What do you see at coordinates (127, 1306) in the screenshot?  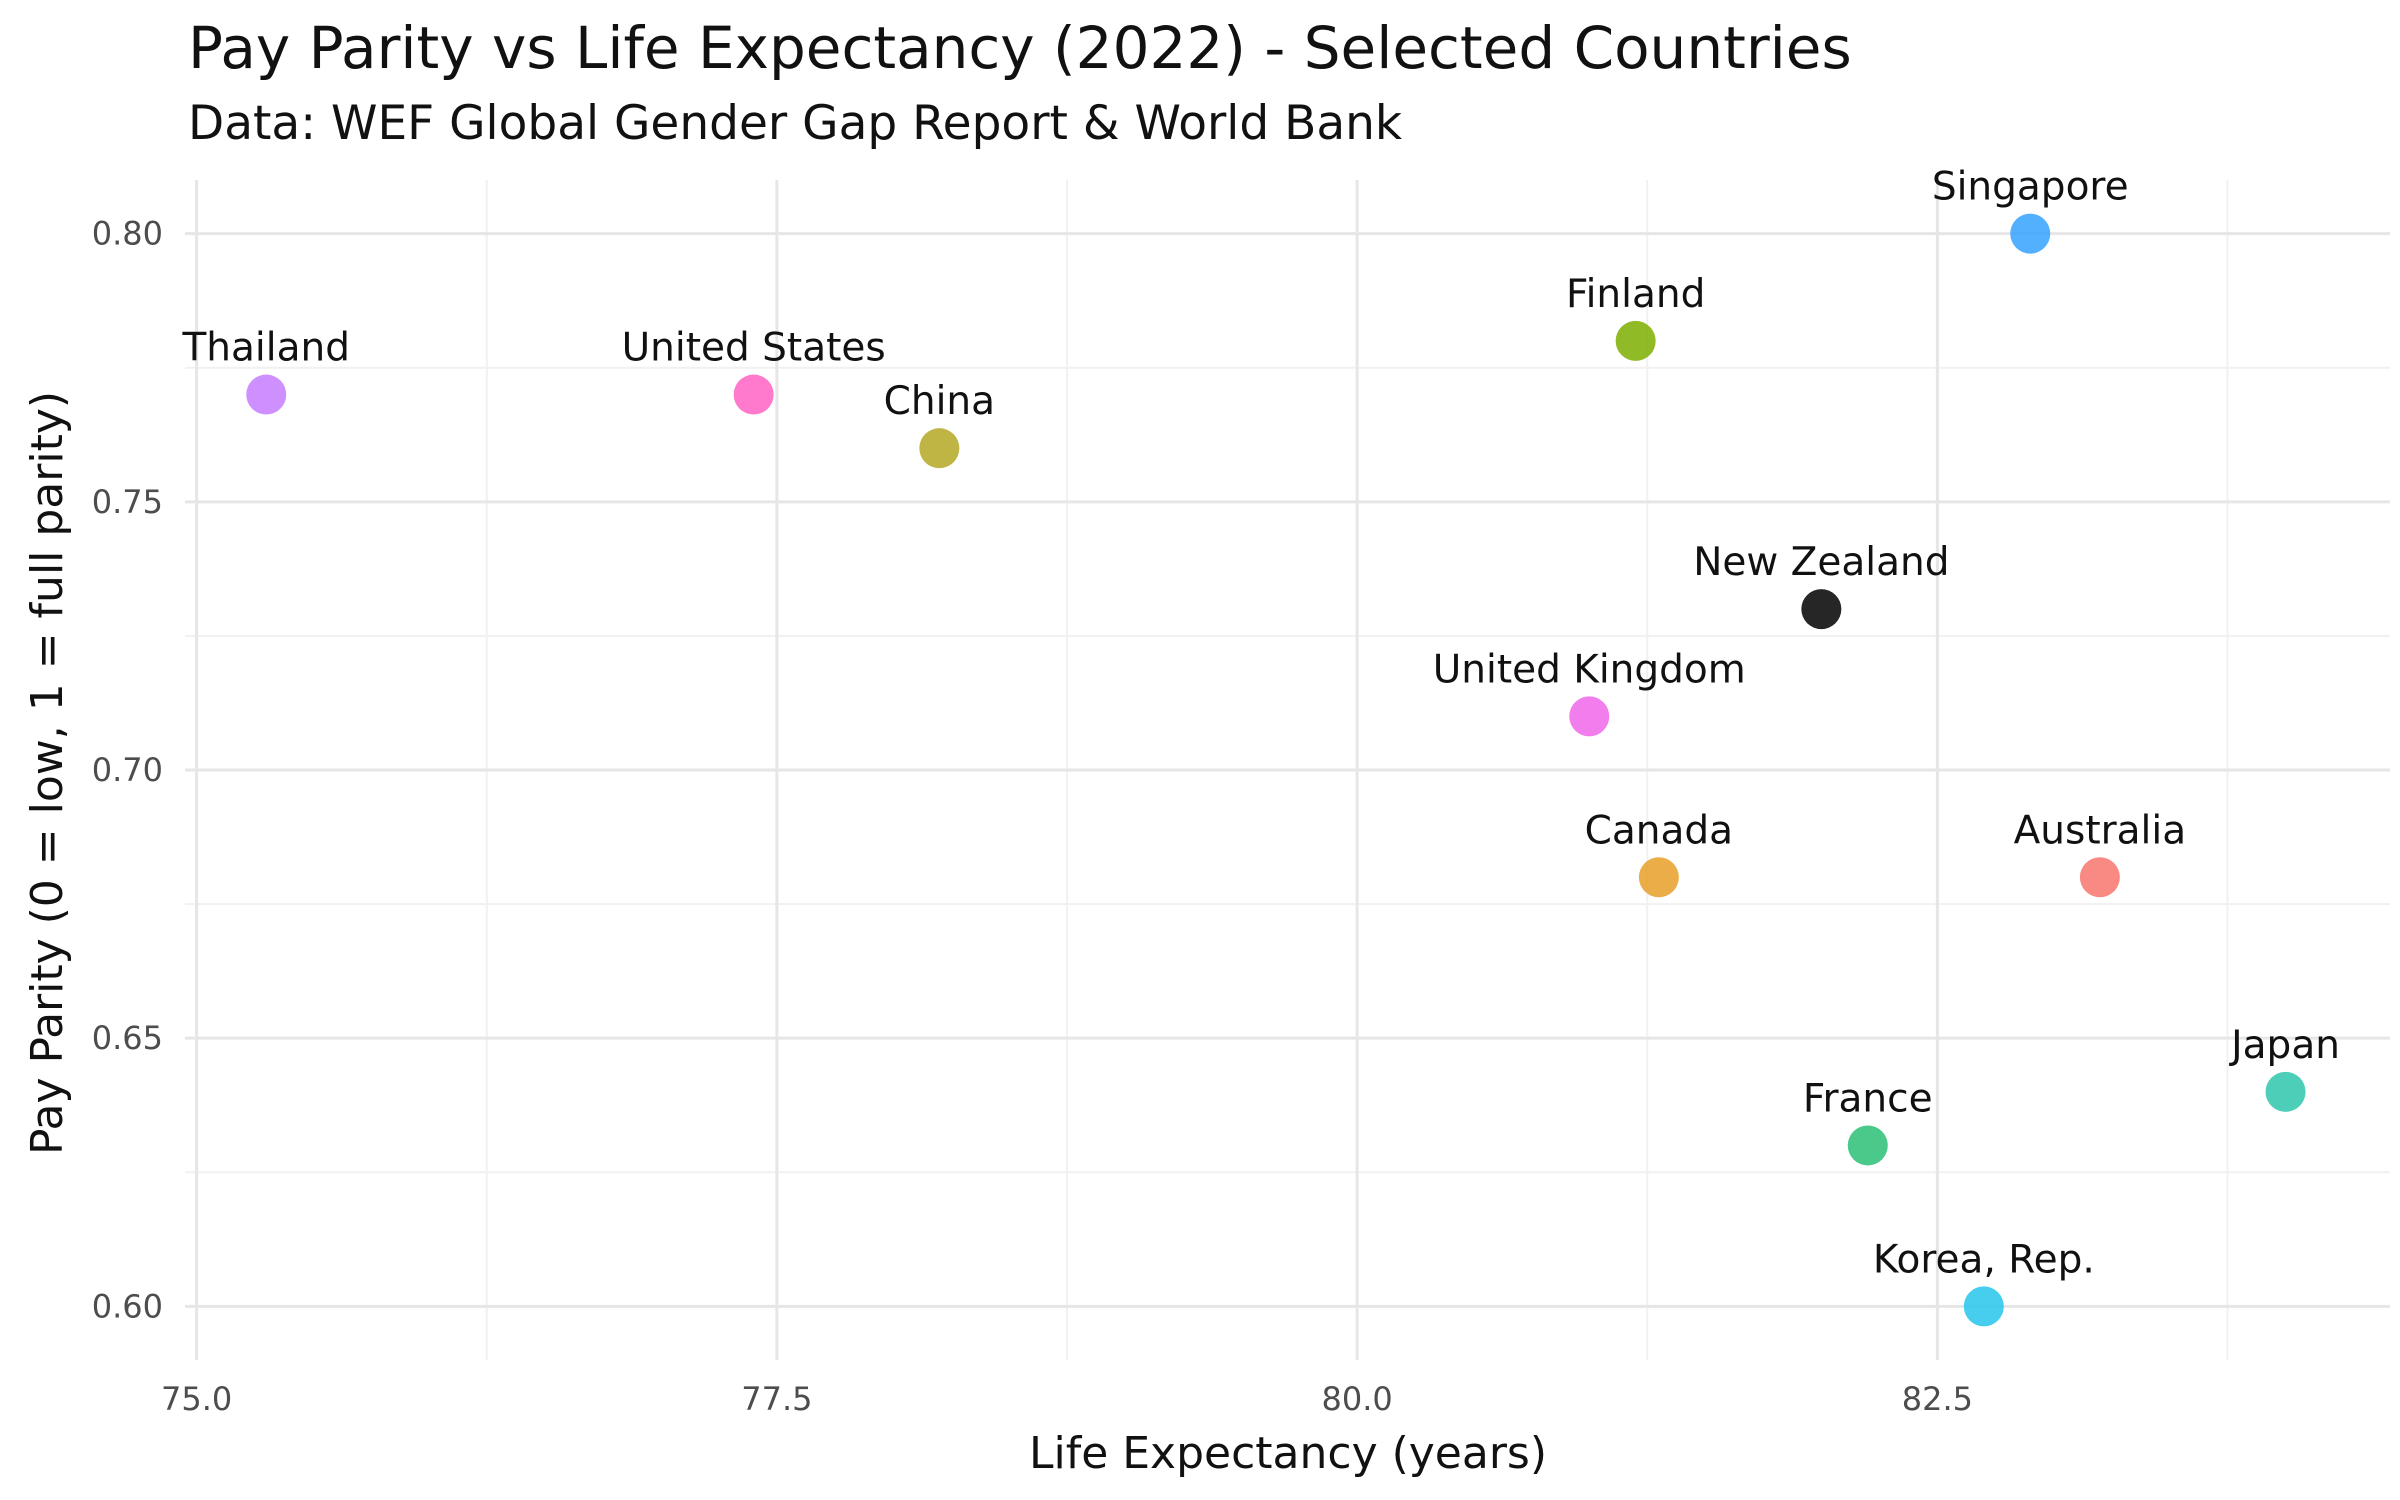 I see `y-tick-label: 0.60` at bounding box center [127, 1306].